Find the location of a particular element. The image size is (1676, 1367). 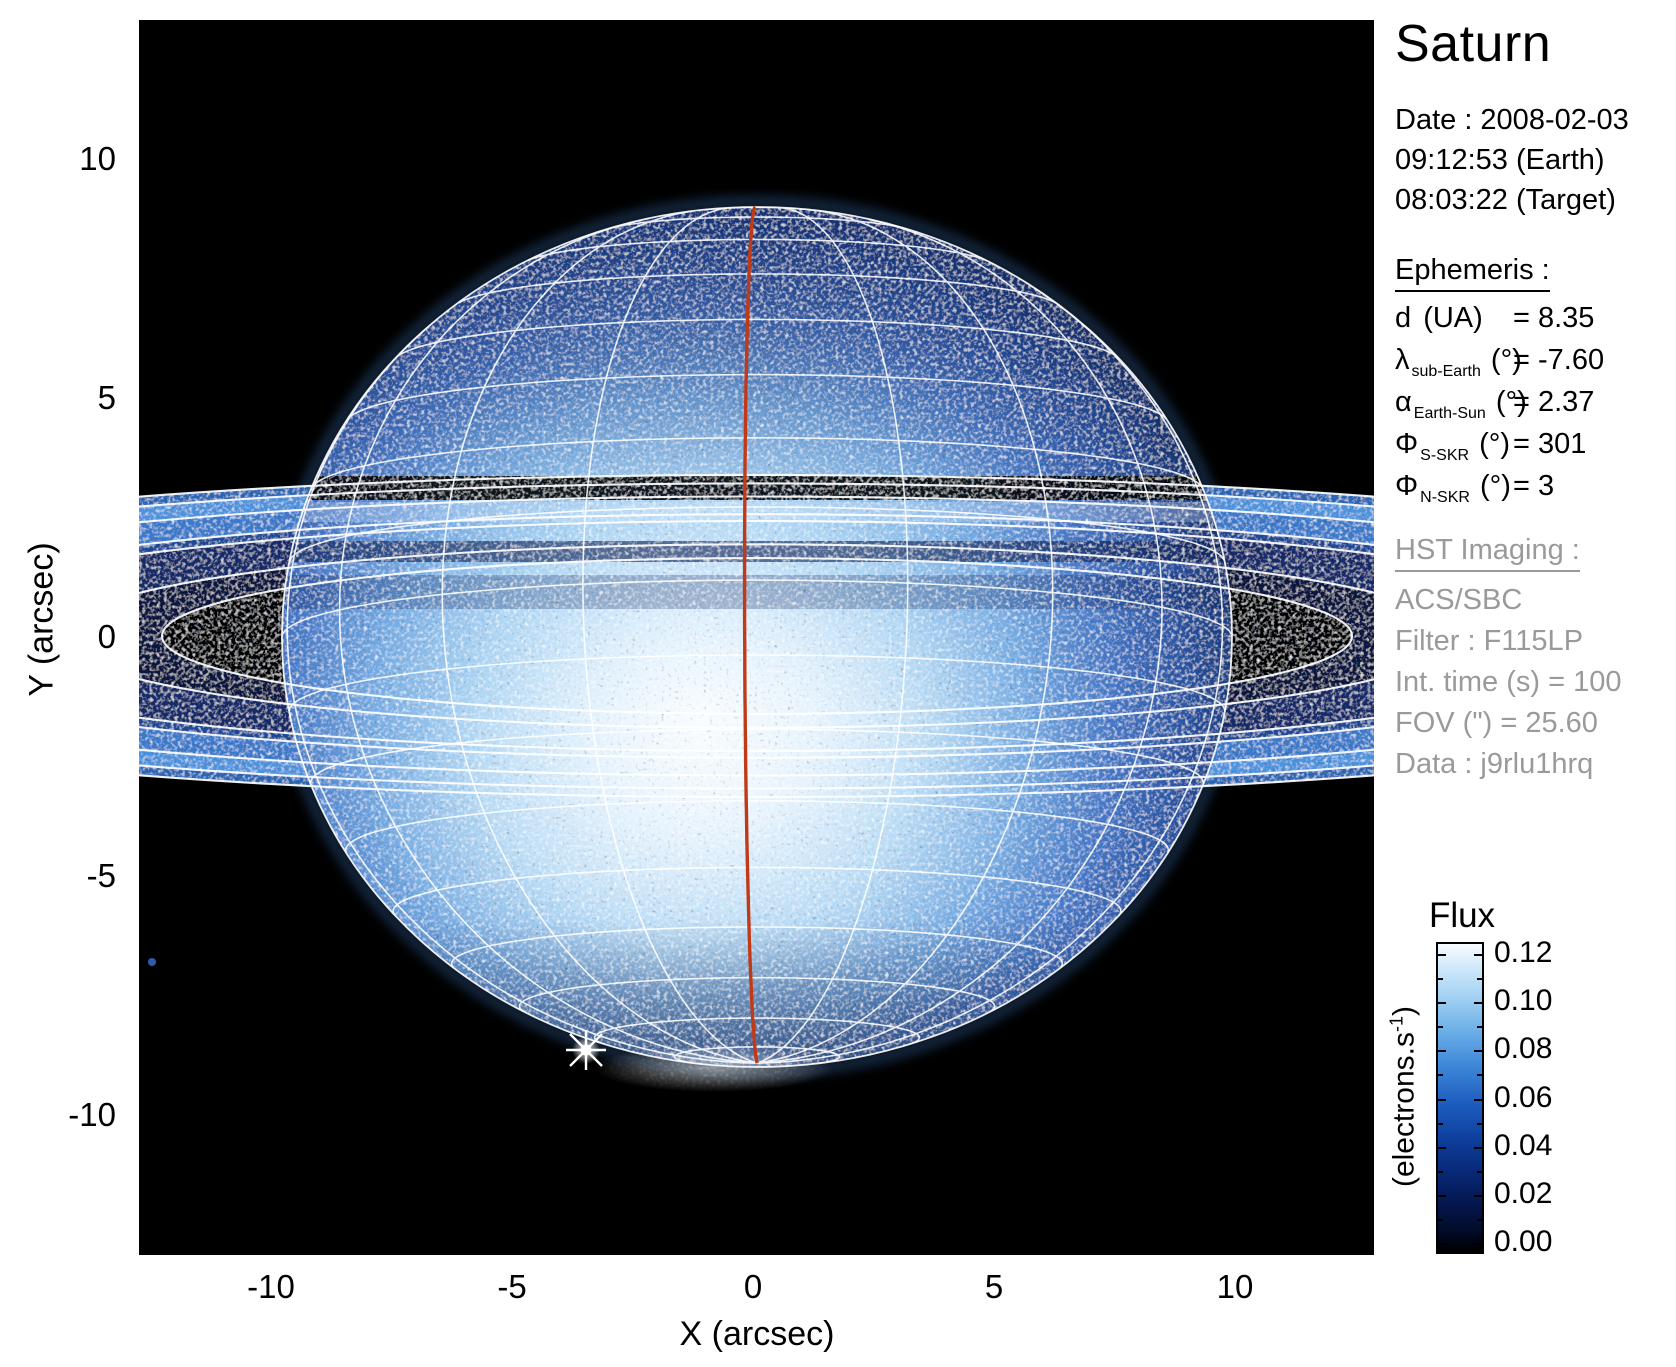

date-line: Date : 2008-02-03 is located at coordinates (1512, 120).